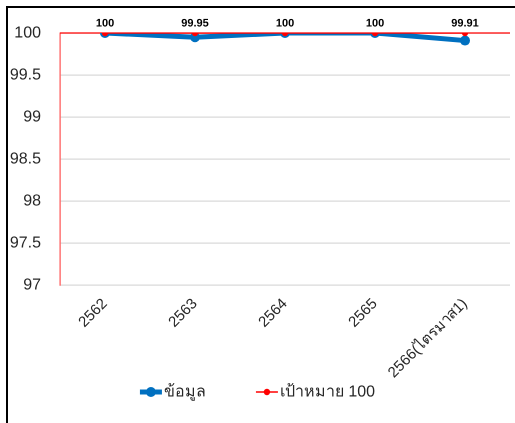 This screenshot has height=423, width=515. I want to click on data-label: 99.91, so click(465, 24).